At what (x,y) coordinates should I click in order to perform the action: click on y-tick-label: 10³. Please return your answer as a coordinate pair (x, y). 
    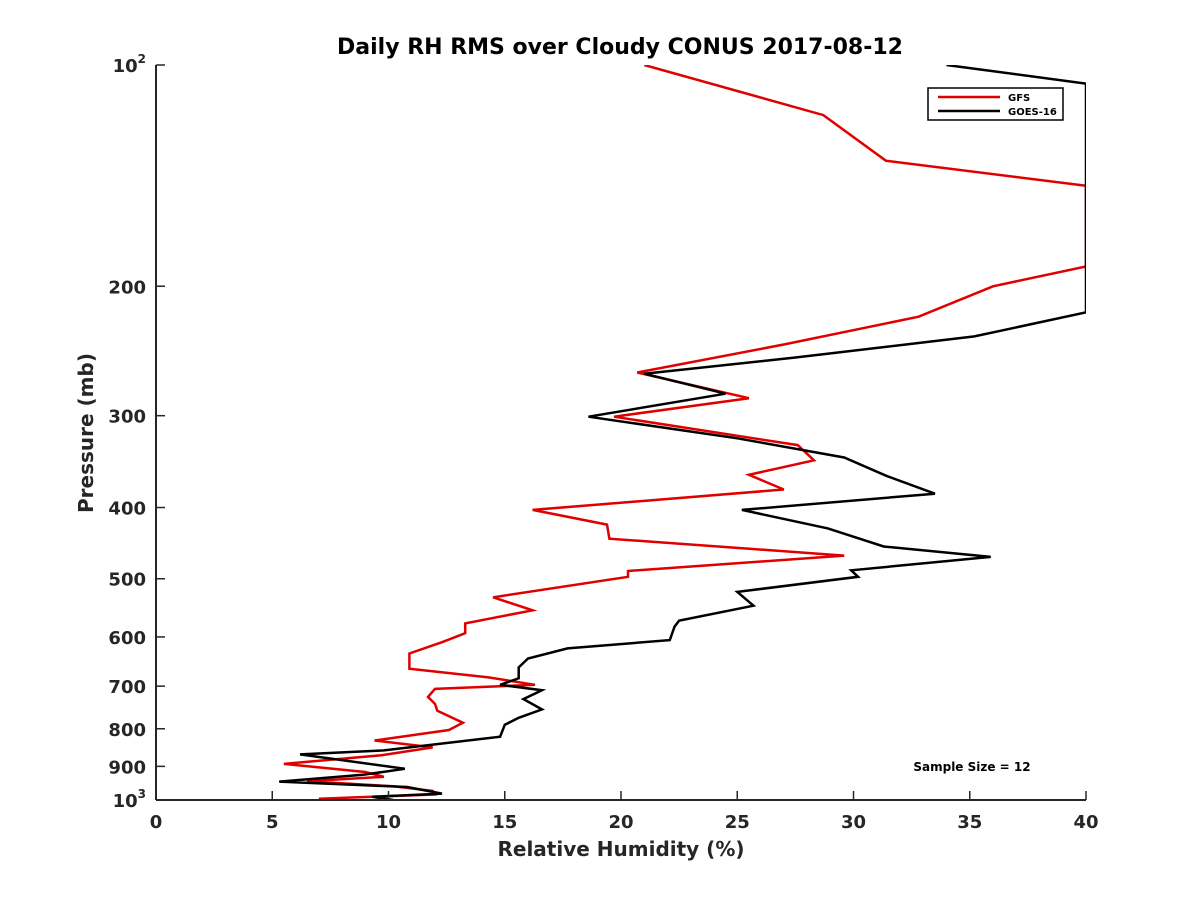
    Looking at the image, I should click on (129, 799).